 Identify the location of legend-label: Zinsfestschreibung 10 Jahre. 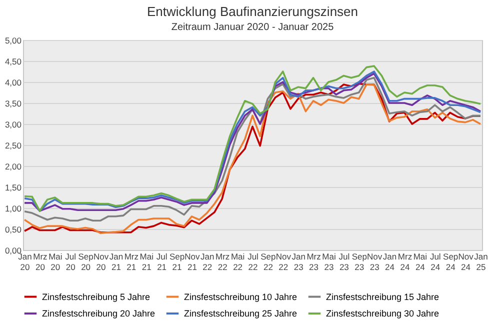
(241, 297).